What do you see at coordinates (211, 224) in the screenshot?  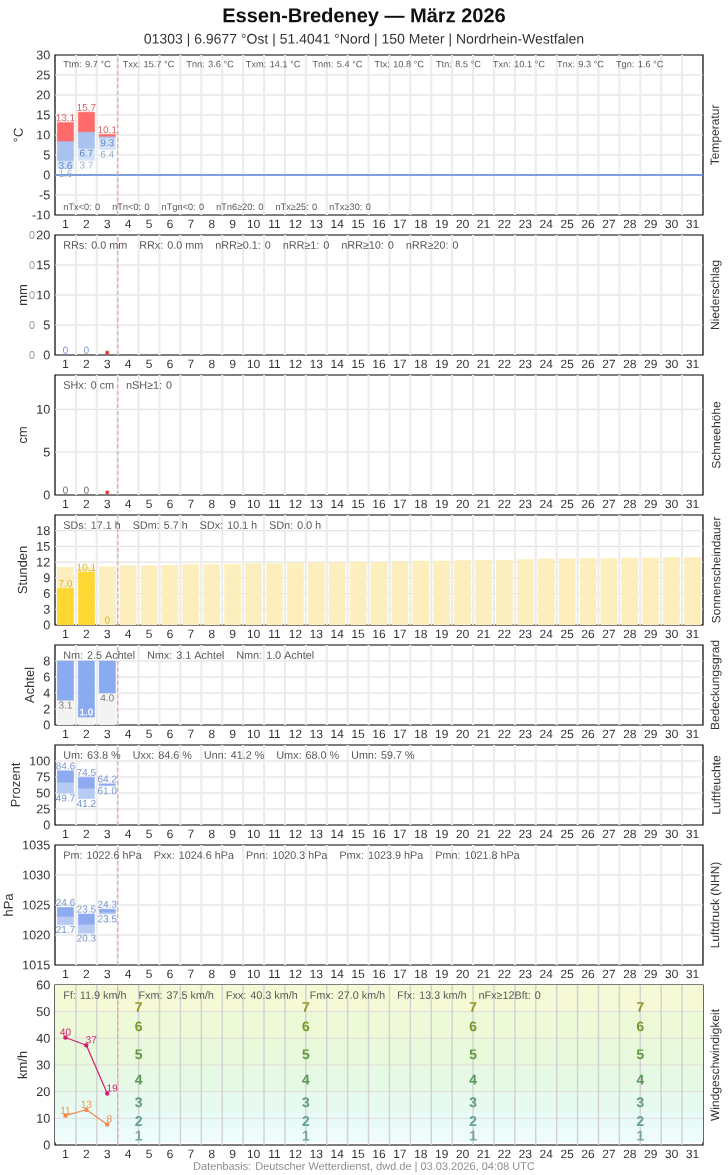 I see `x-tick-label: 8` at bounding box center [211, 224].